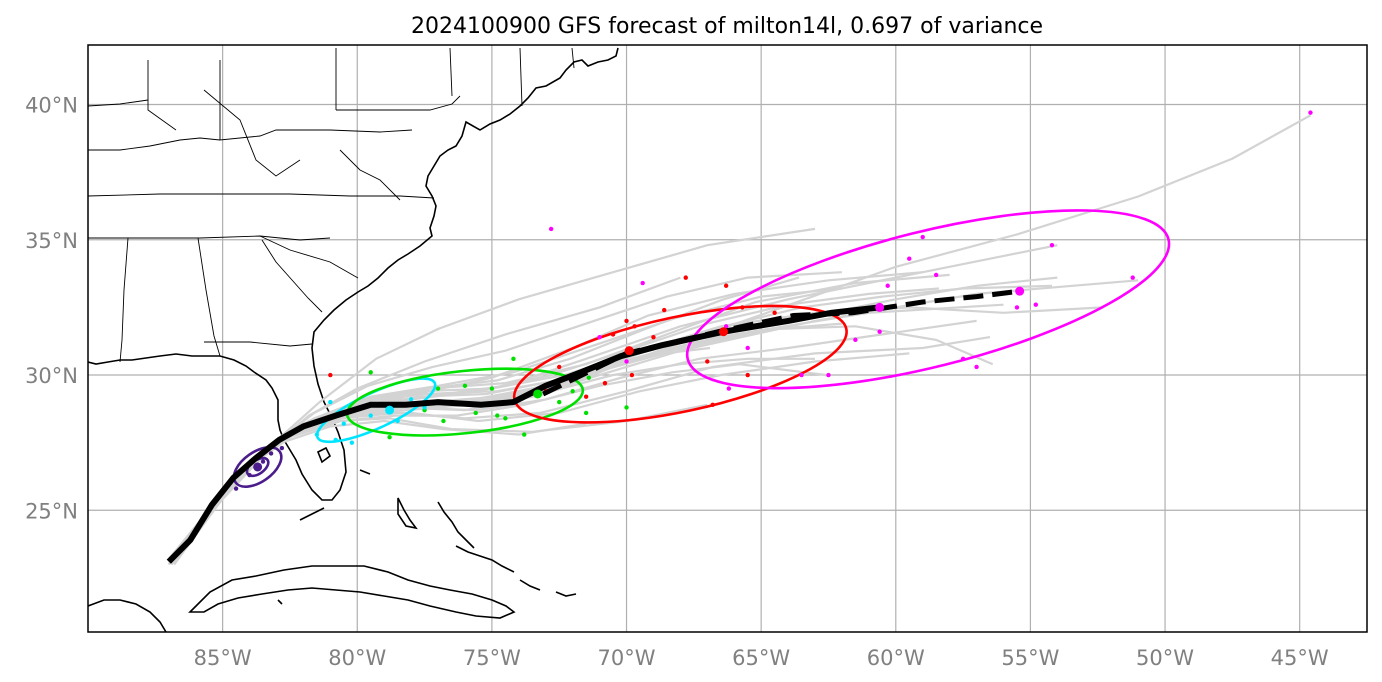  I want to click on coastline-yucatan, so click(127, 615).